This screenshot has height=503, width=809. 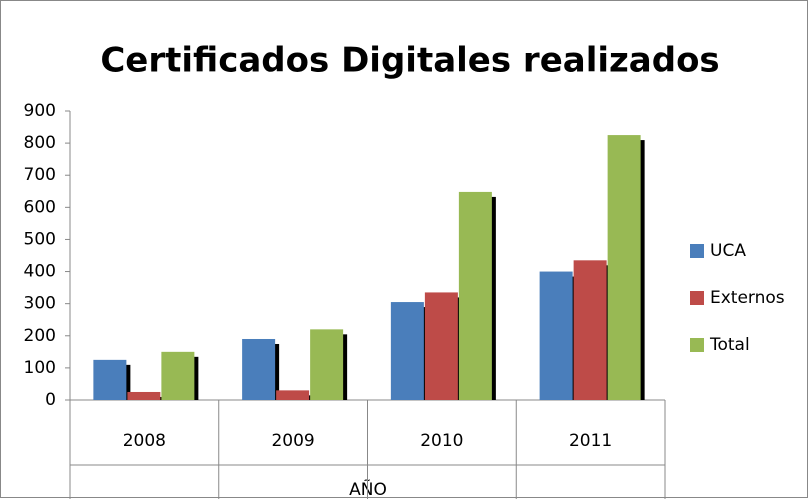 What do you see at coordinates (728, 251) in the screenshot?
I see `legend-label: UCA` at bounding box center [728, 251].